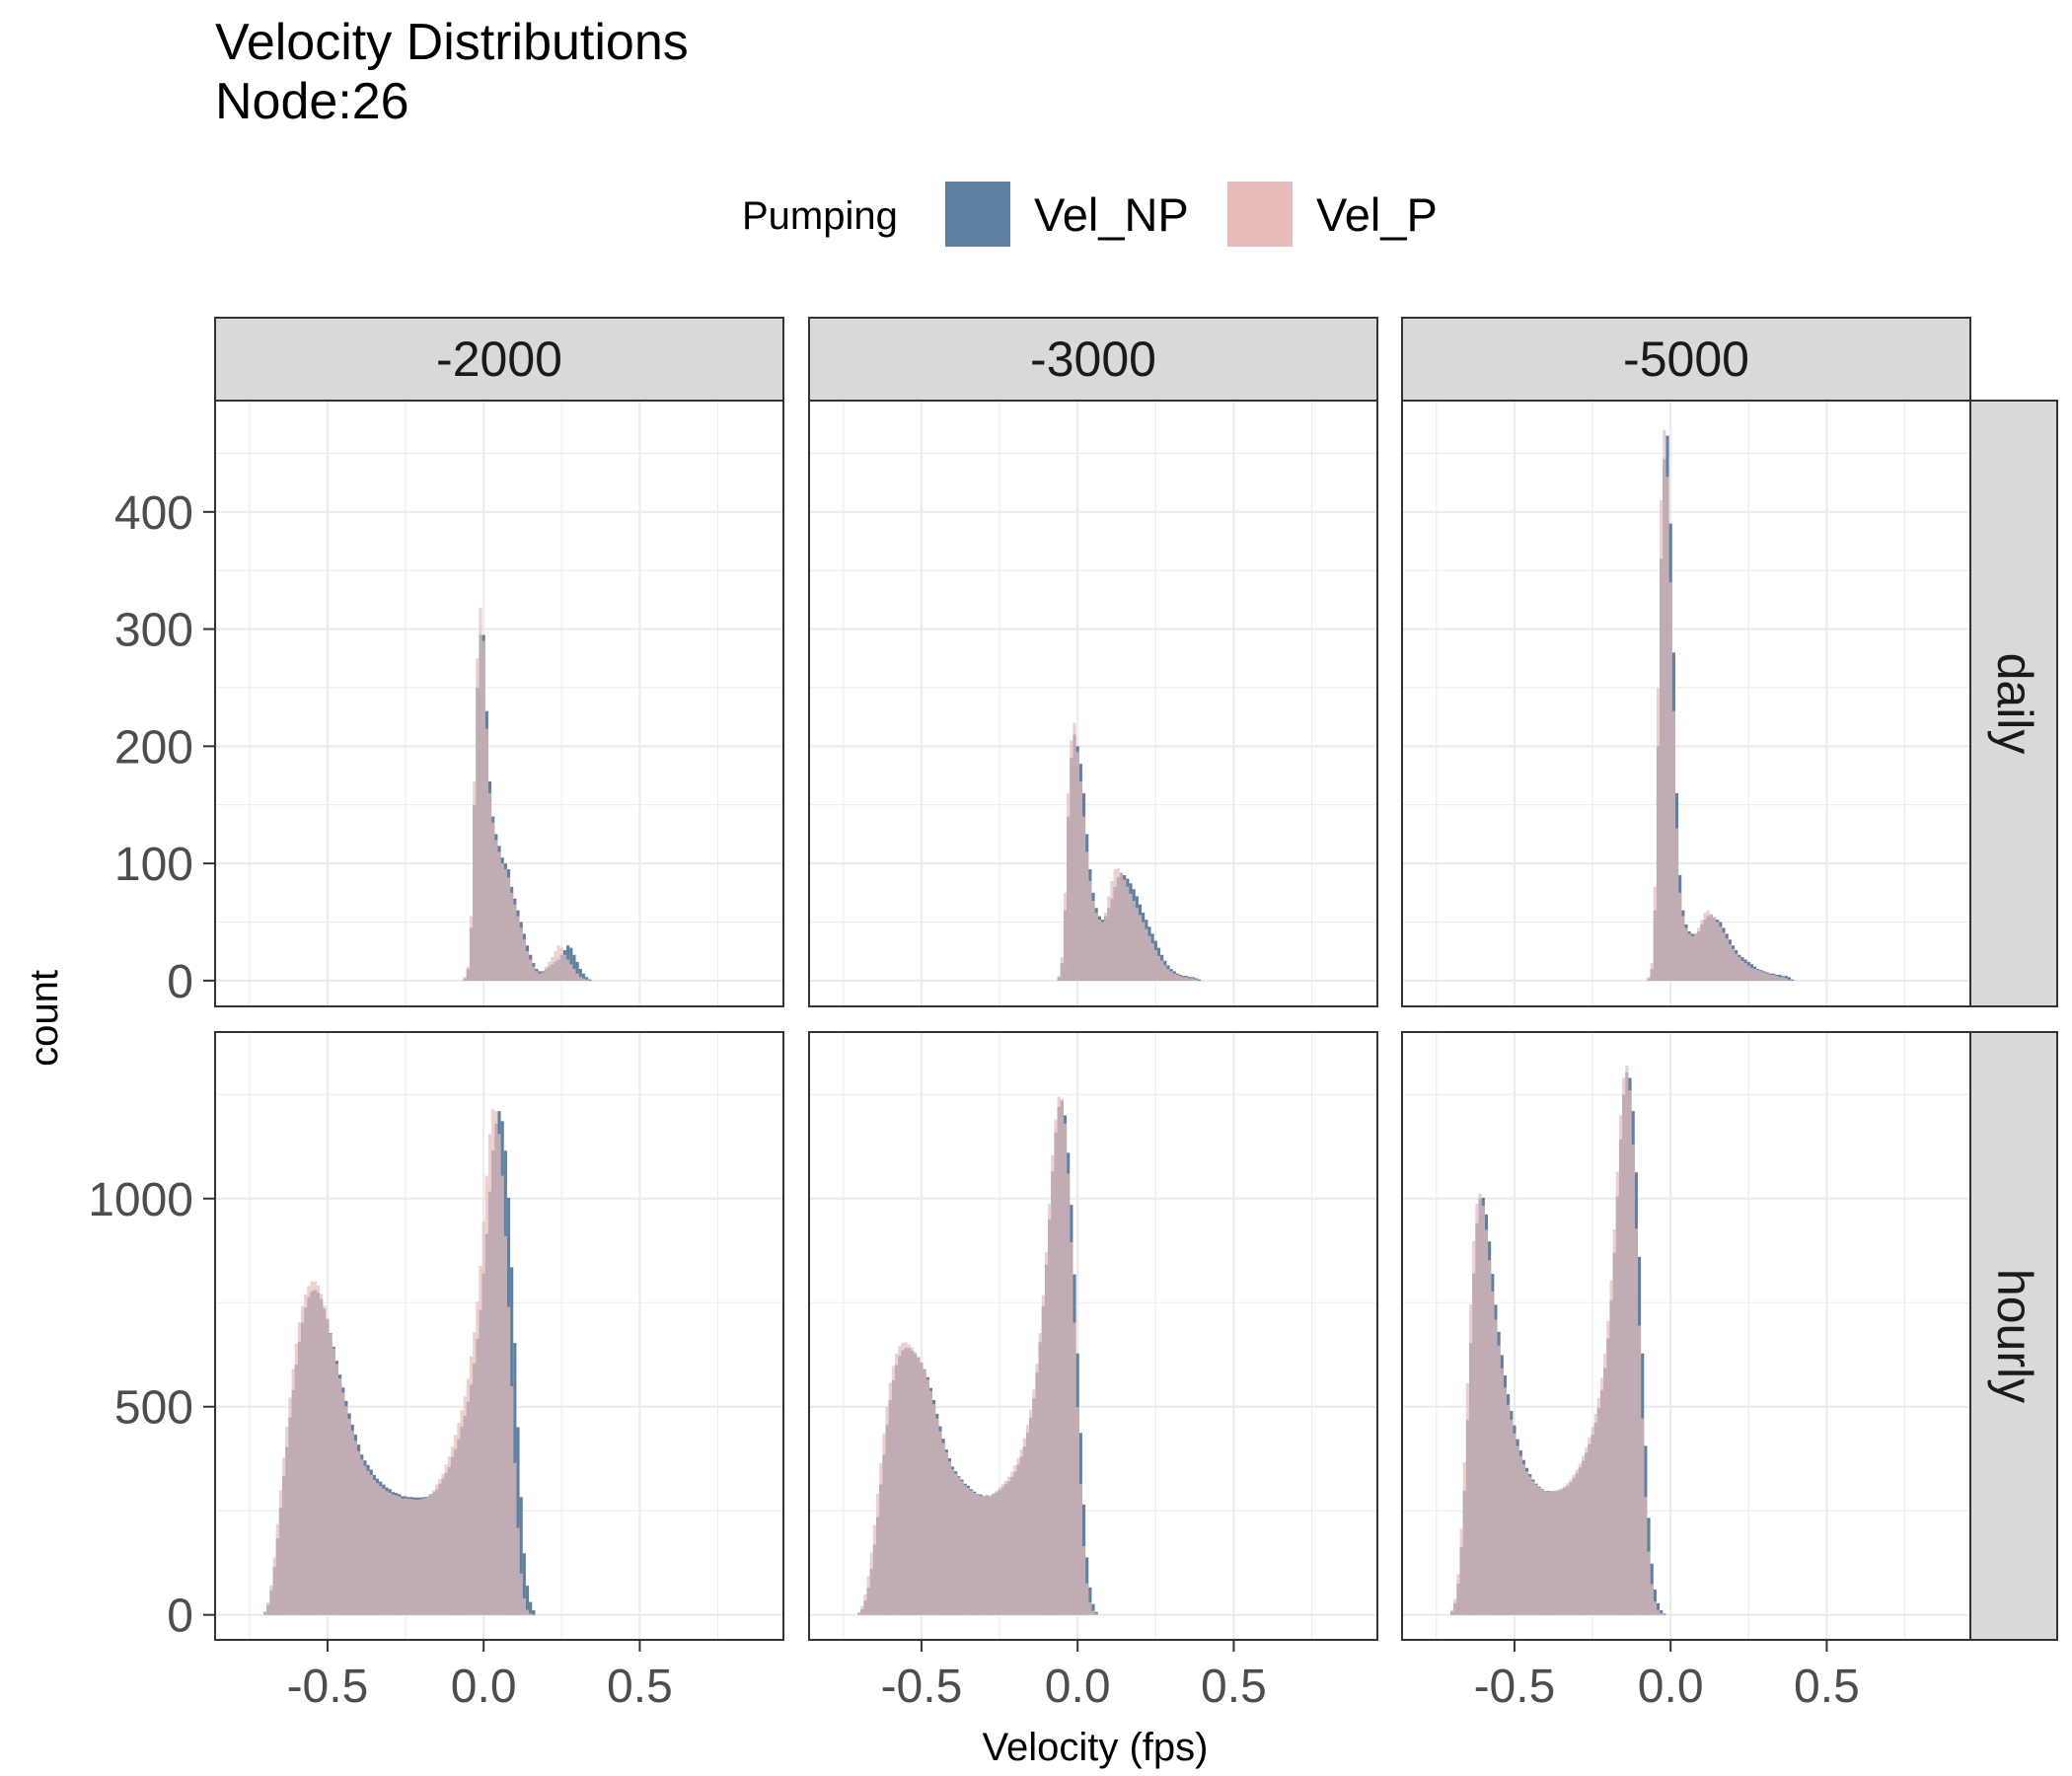 The image size is (2072, 1776). What do you see at coordinates (922, 1687) in the screenshot?
I see `x-tick-label: -0.5` at bounding box center [922, 1687].